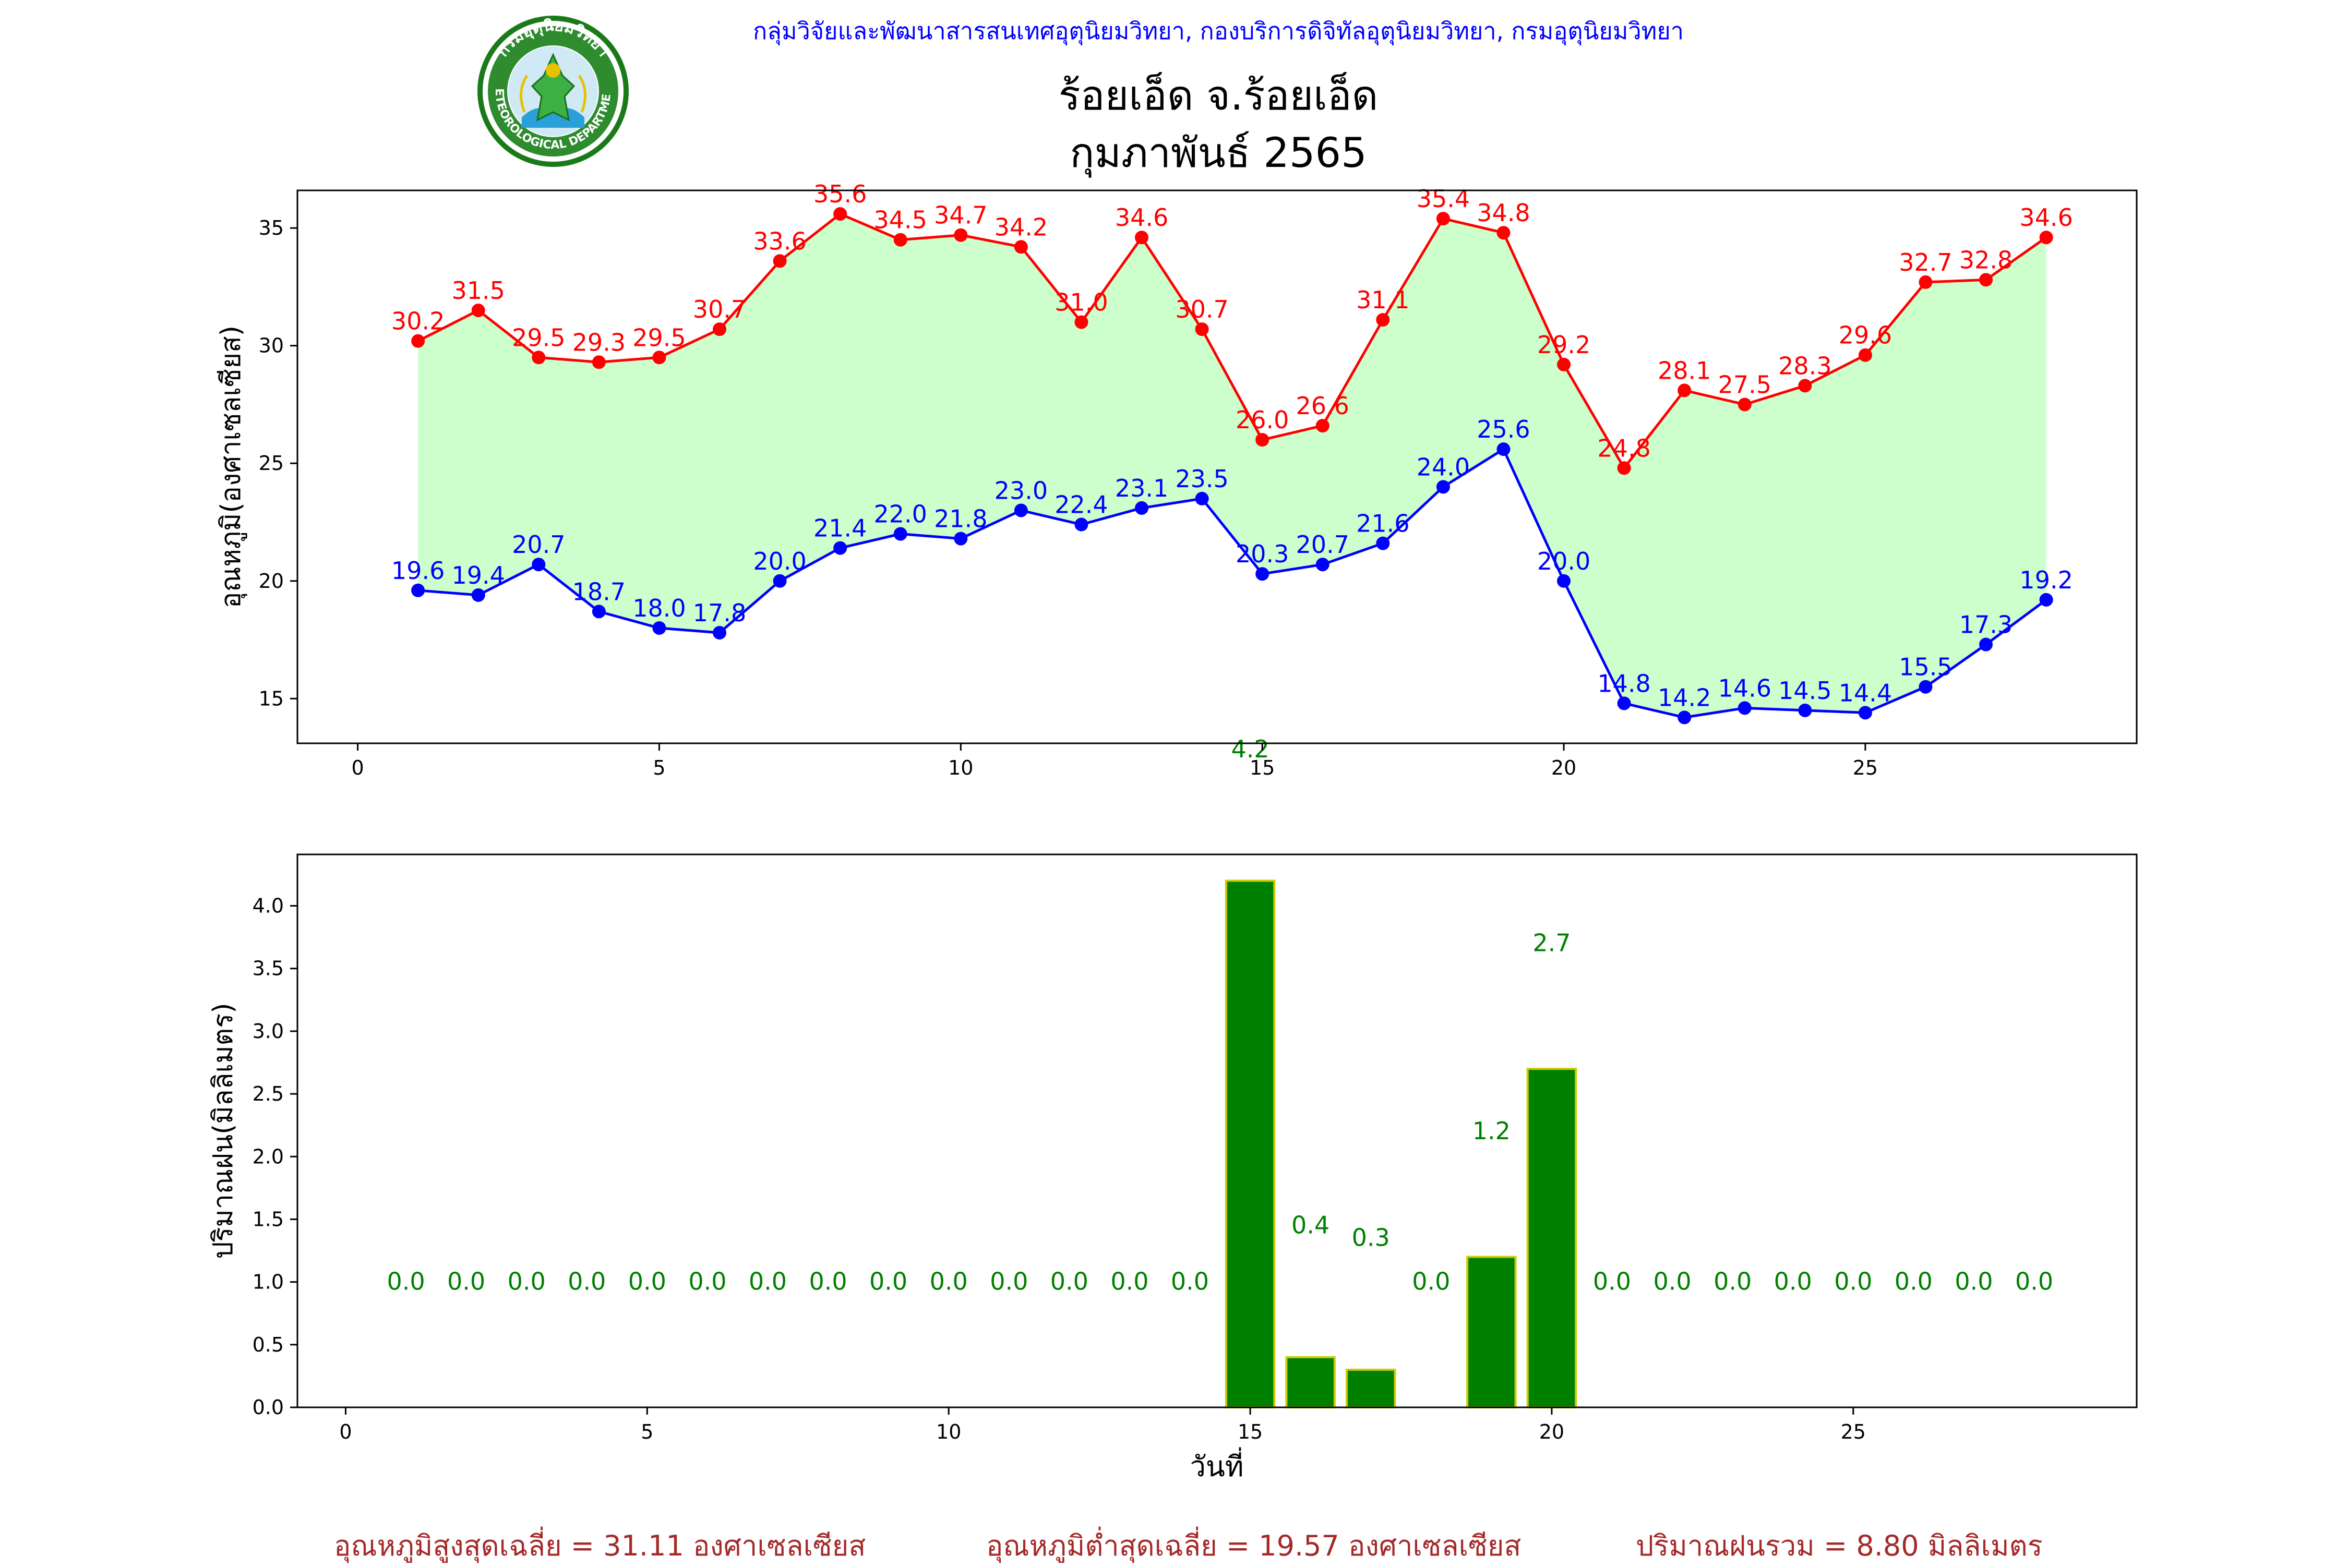 This screenshot has height=1568, width=2348. What do you see at coordinates (1262, 420) in the screenshot?
I see `max-temperature-label: 26.0` at bounding box center [1262, 420].